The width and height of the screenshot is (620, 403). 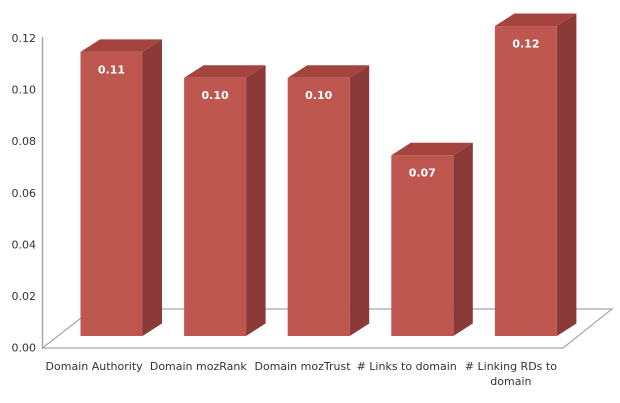 What do you see at coordinates (328, 71) in the screenshot?
I see `bar-top-face-domain-moztrust` at bounding box center [328, 71].